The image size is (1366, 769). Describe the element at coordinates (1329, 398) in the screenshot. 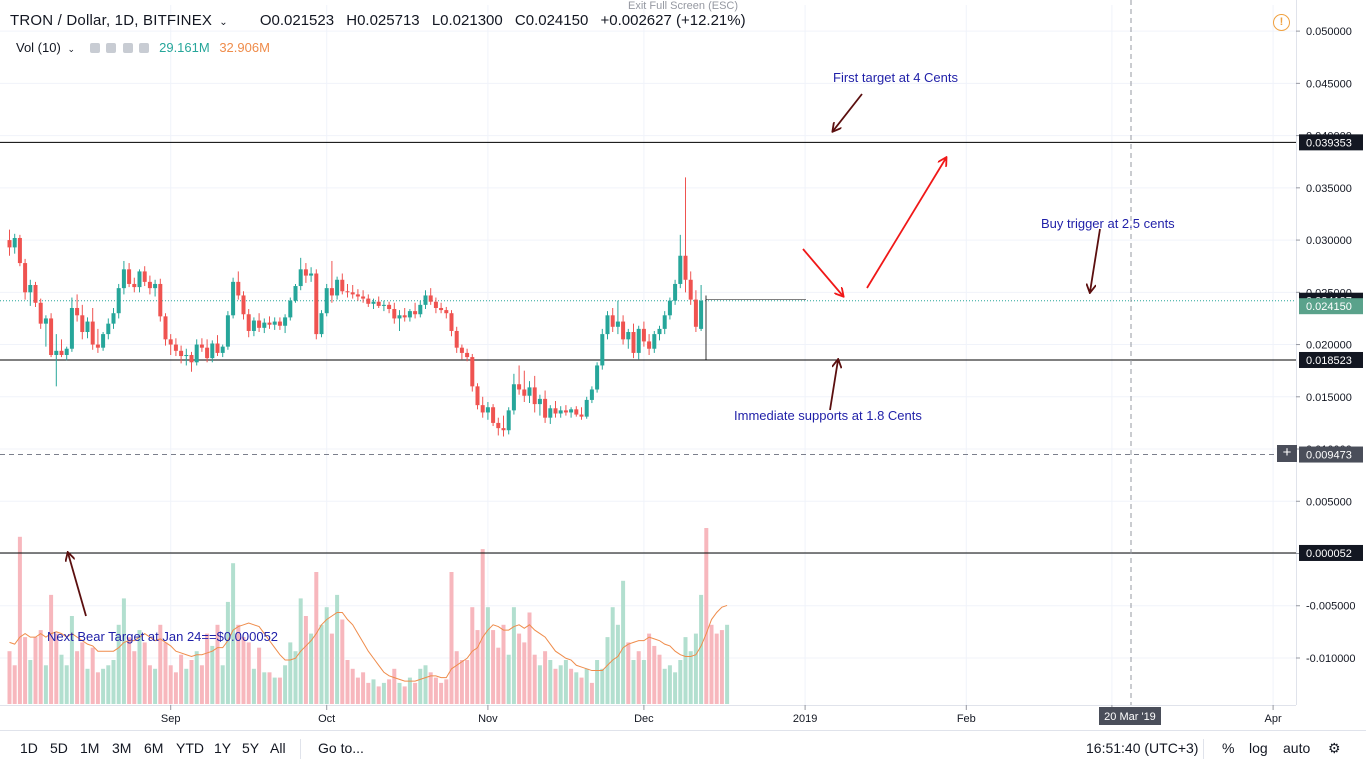

I see `price-tick-label: 0.015000` at that location.